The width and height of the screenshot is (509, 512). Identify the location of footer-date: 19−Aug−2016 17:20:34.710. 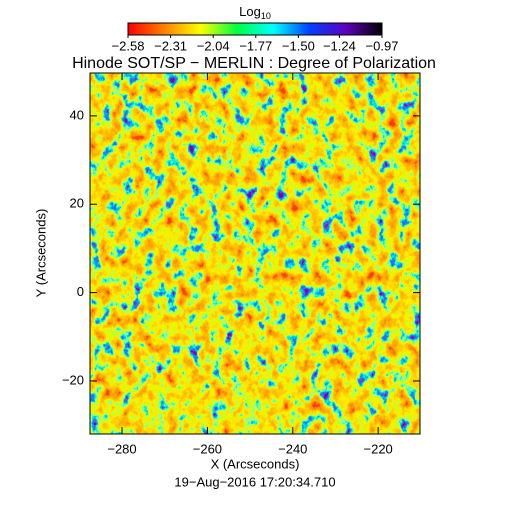
(254, 481).